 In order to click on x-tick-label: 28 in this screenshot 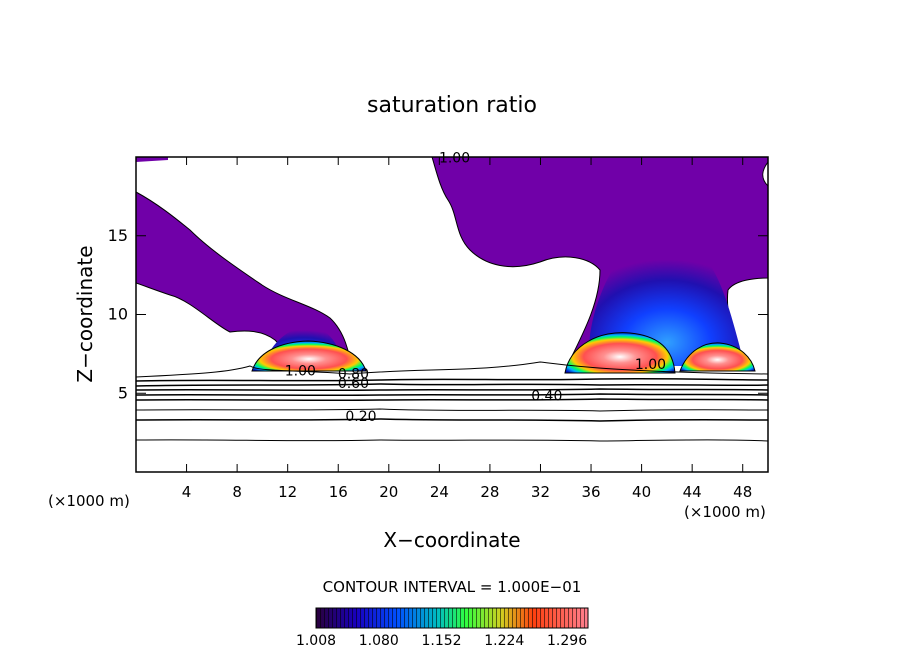, I will do `click(489, 492)`.